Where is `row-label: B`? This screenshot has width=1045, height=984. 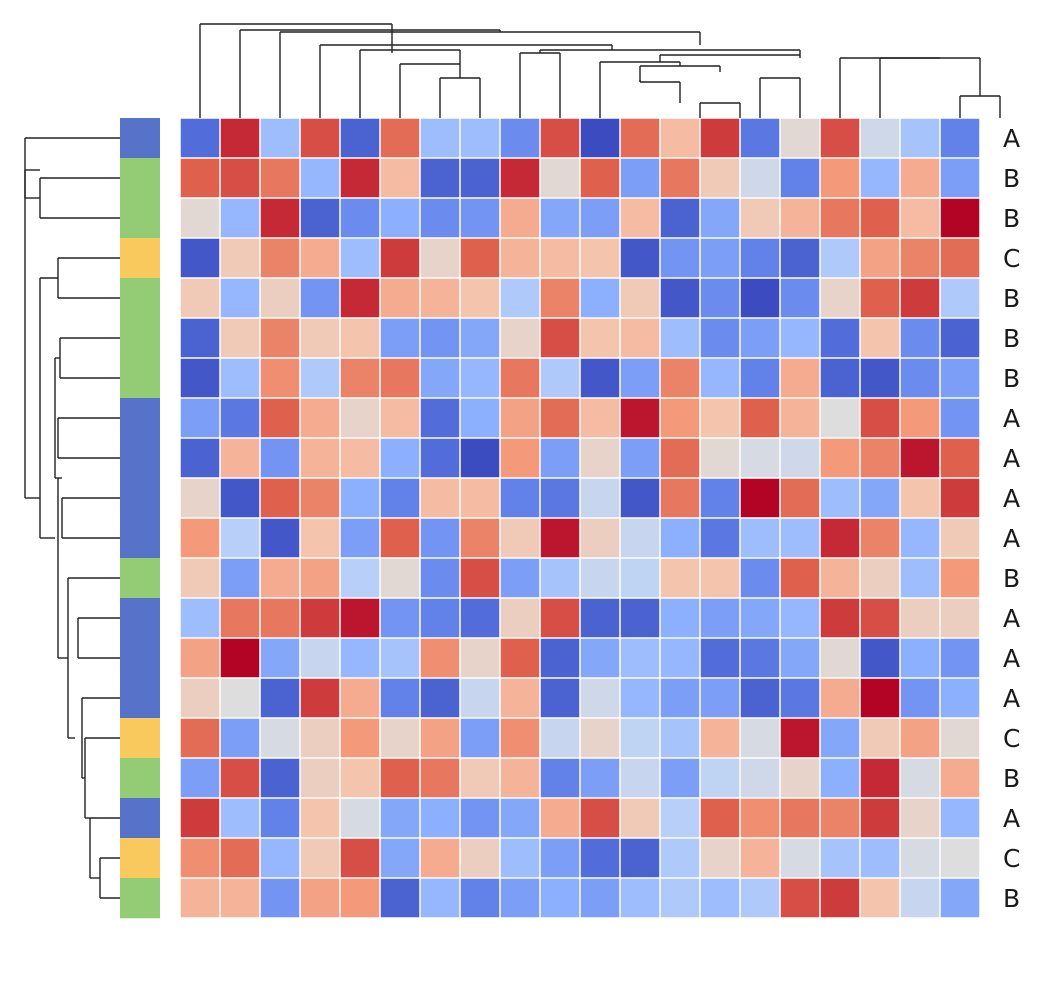 row-label: B is located at coordinates (1011, 298).